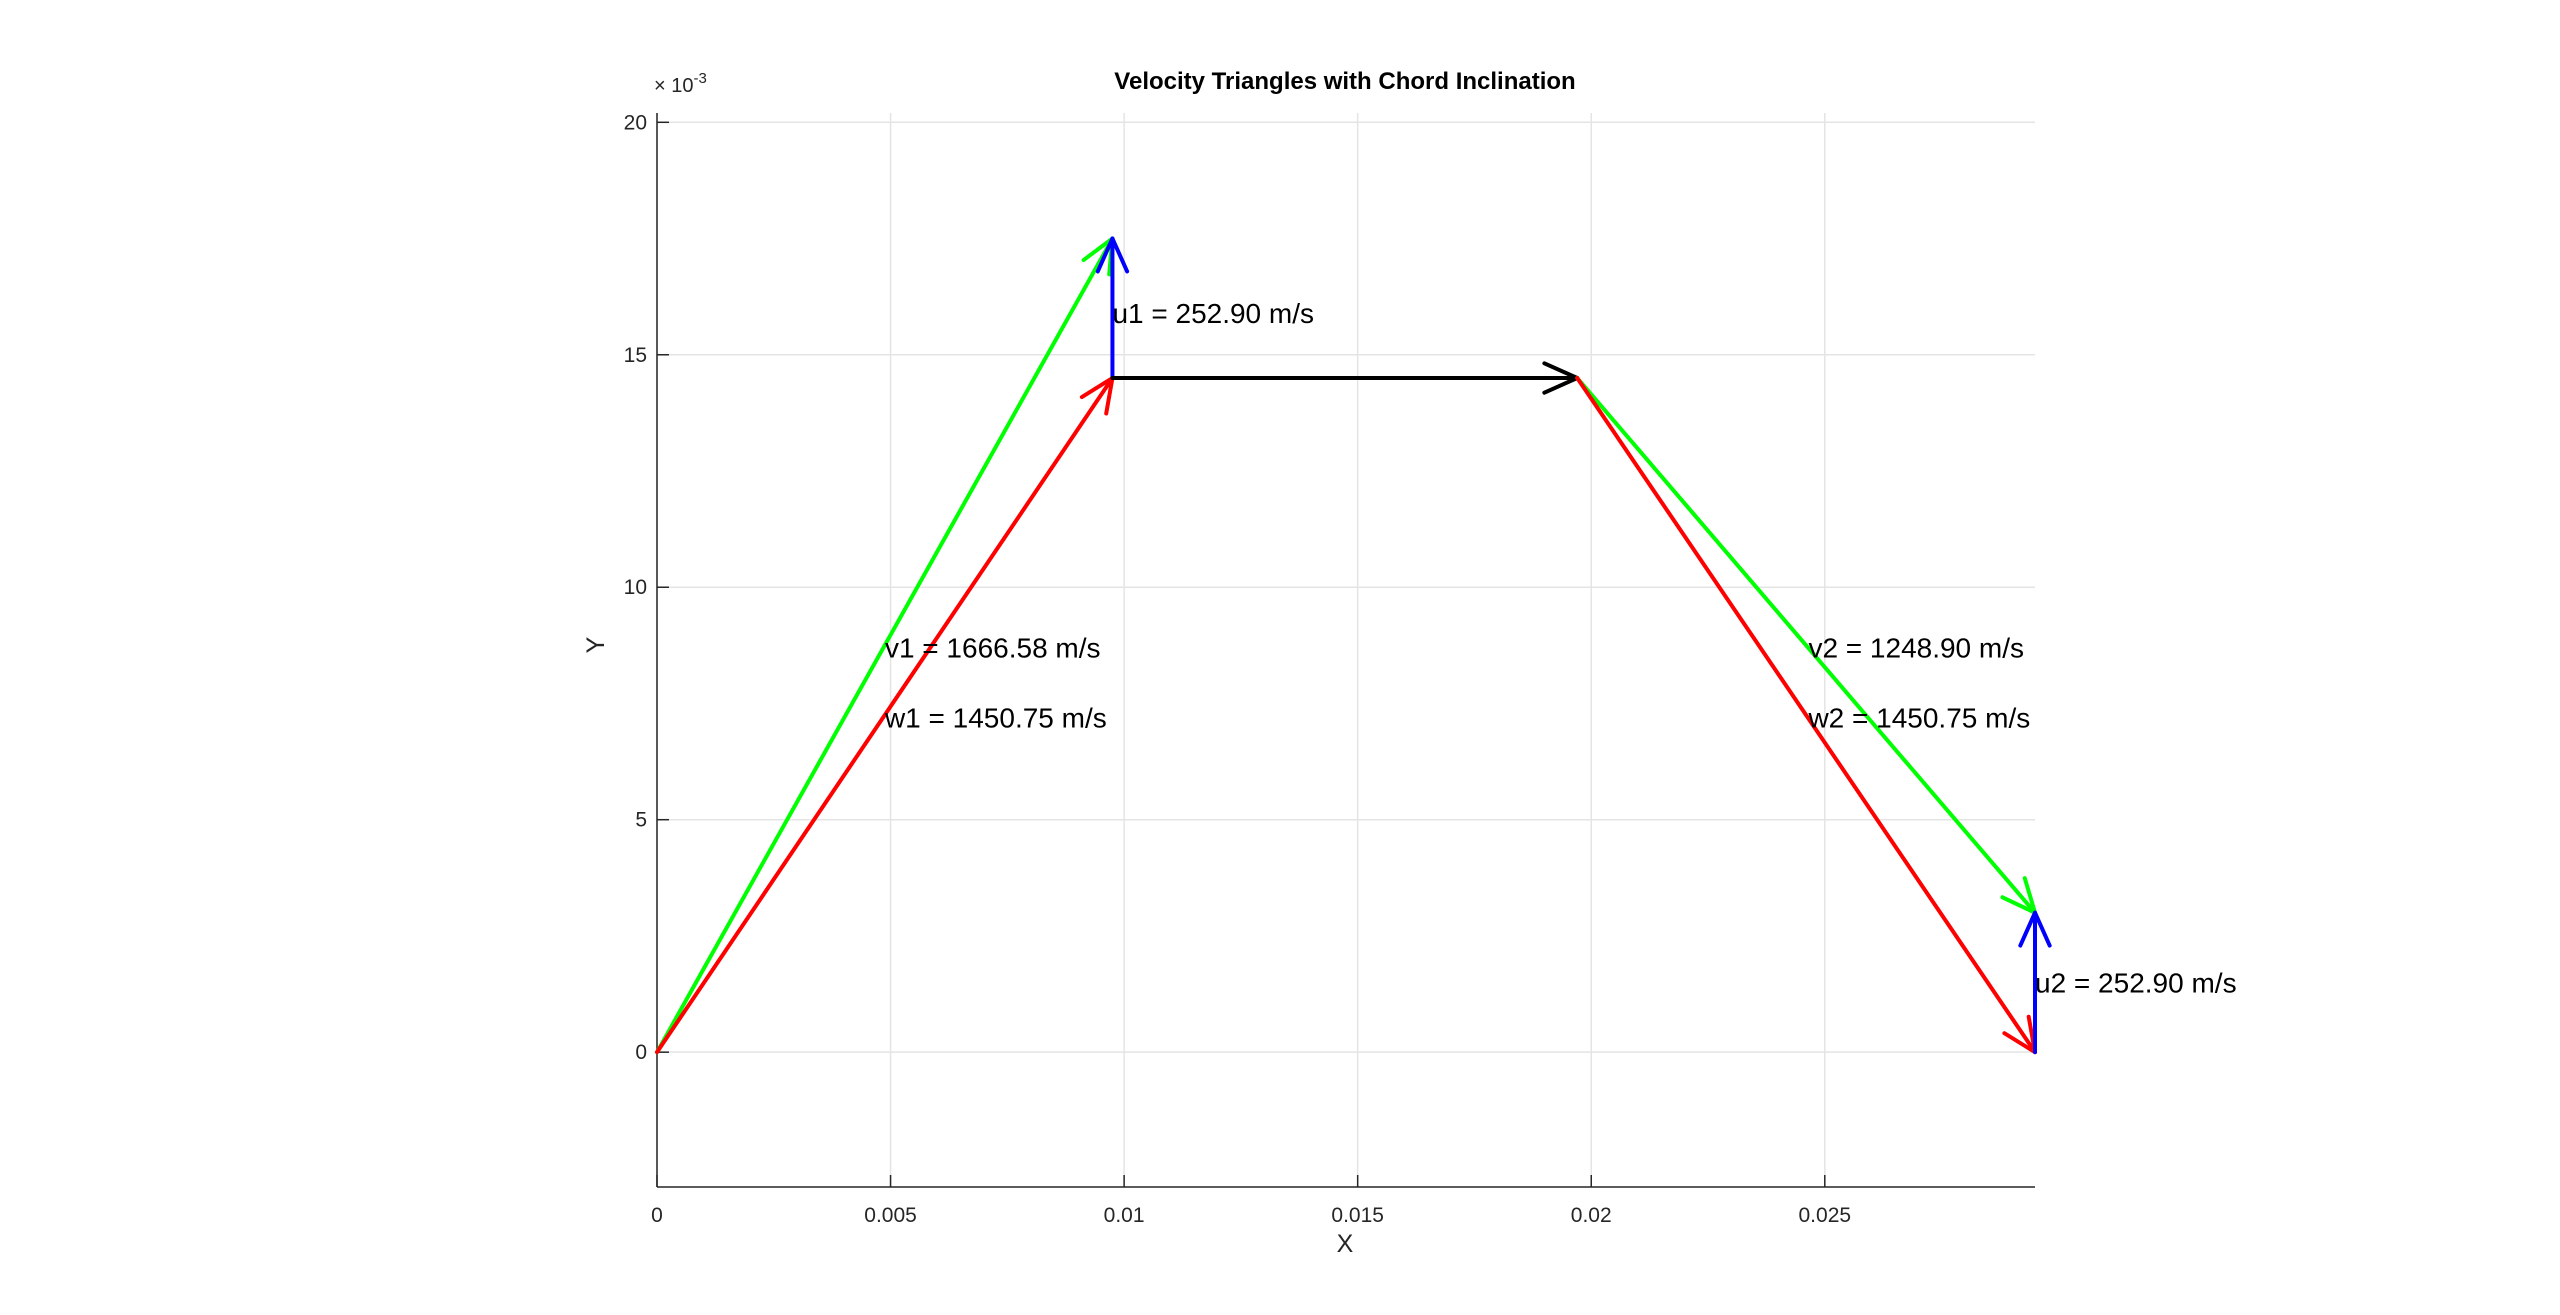 This screenshot has height=1315, width=2560. I want to click on y-tick-label: 0, so click(641, 1052).